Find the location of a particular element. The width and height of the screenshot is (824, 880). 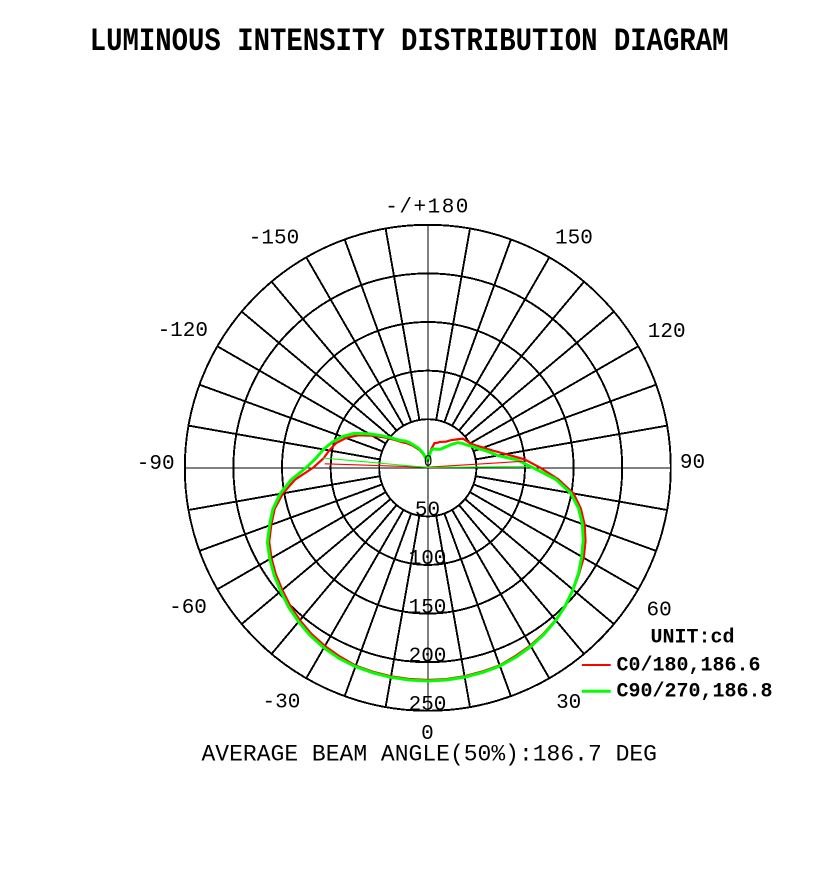

svg-text: -90 is located at coordinates (156, 464).